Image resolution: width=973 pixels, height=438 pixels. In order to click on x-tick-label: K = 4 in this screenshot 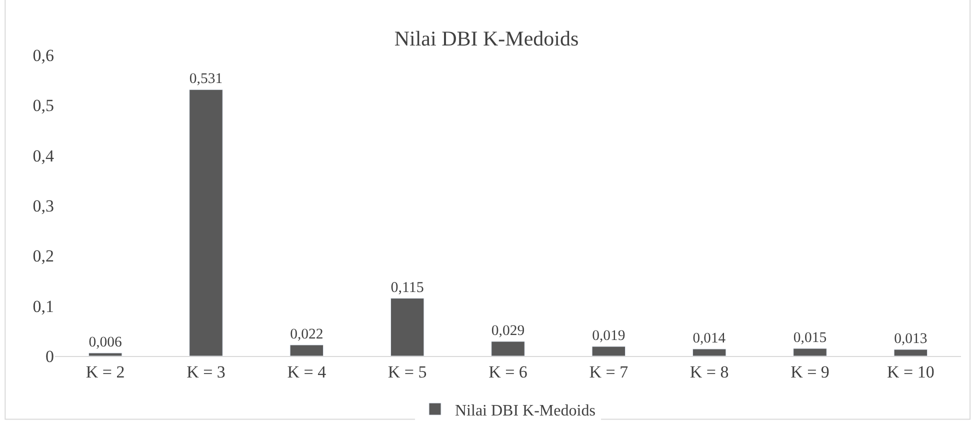, I will do `click(307, 372)`.